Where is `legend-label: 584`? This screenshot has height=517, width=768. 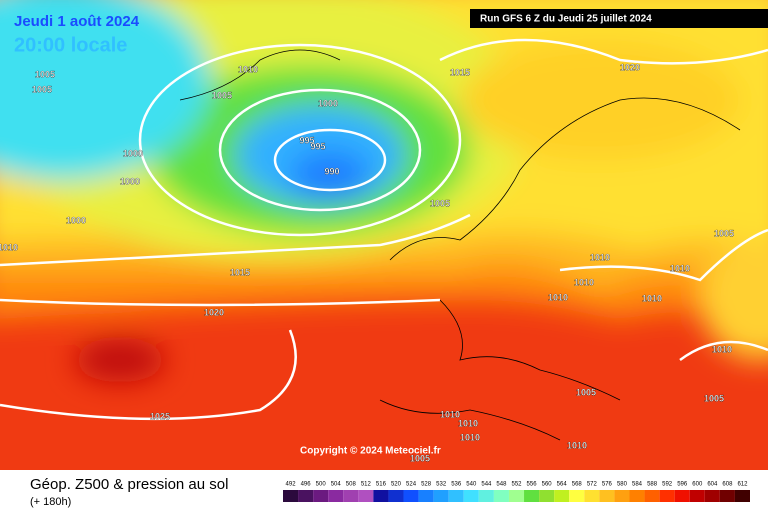 legend-label: 584 is located at coordinates (637, 485).